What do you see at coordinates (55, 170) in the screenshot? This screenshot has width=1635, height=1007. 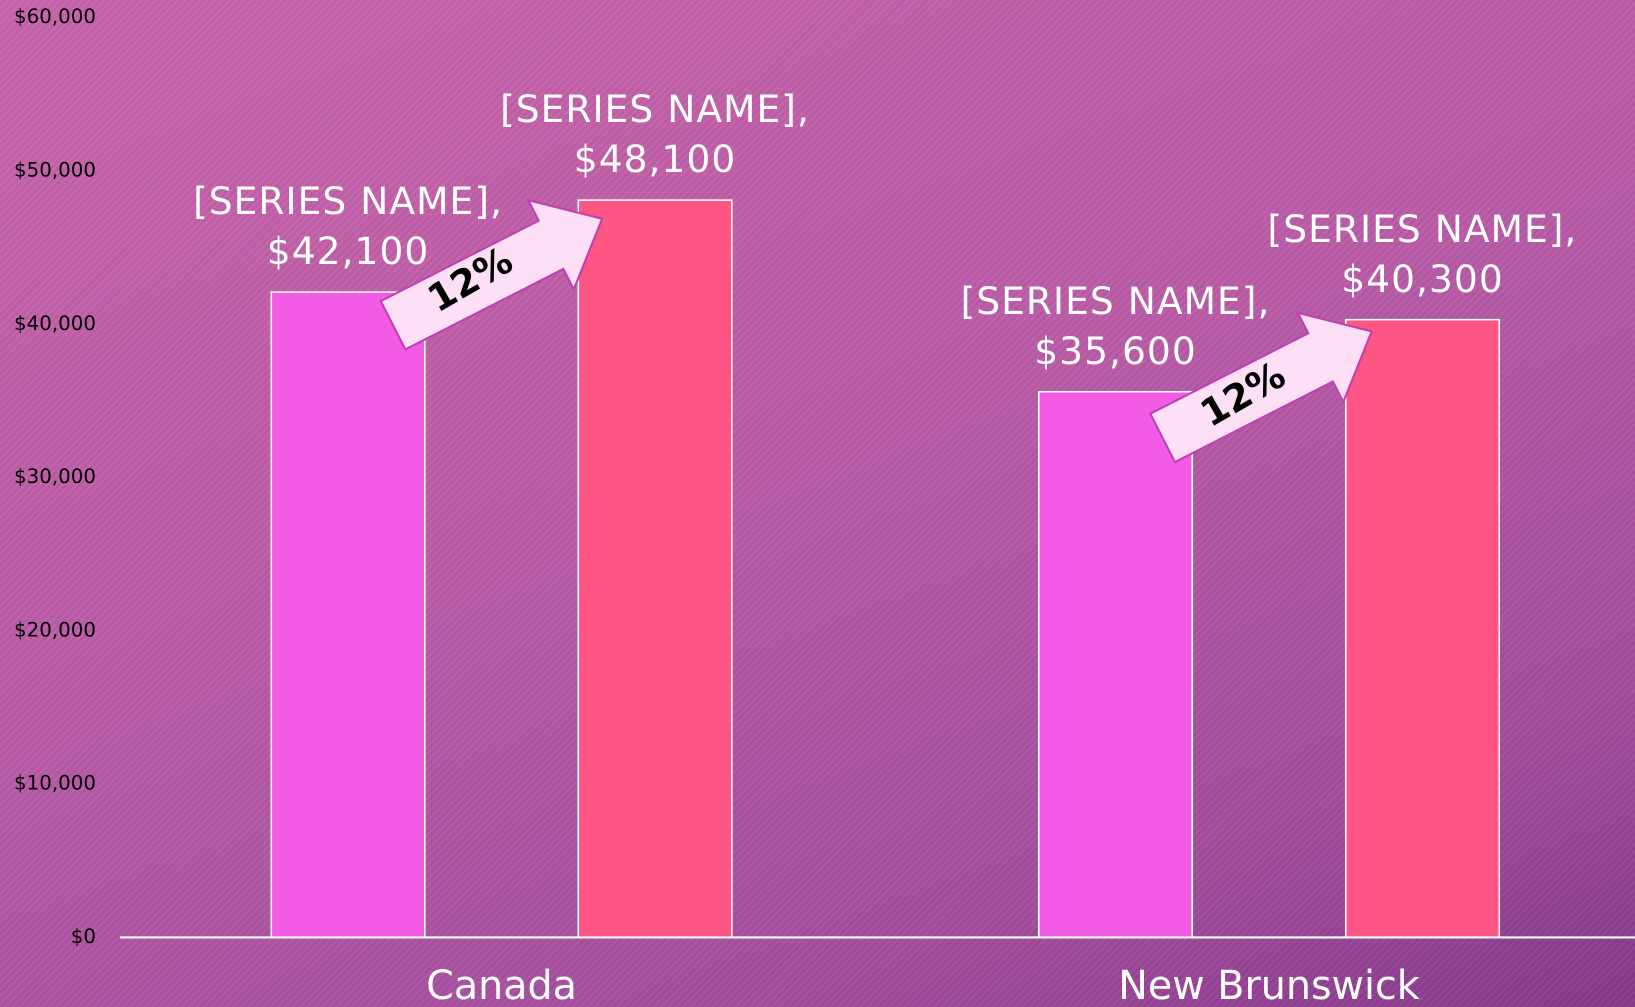 I see `y-tick-label: $50,000` at bounding box center [55, 170].